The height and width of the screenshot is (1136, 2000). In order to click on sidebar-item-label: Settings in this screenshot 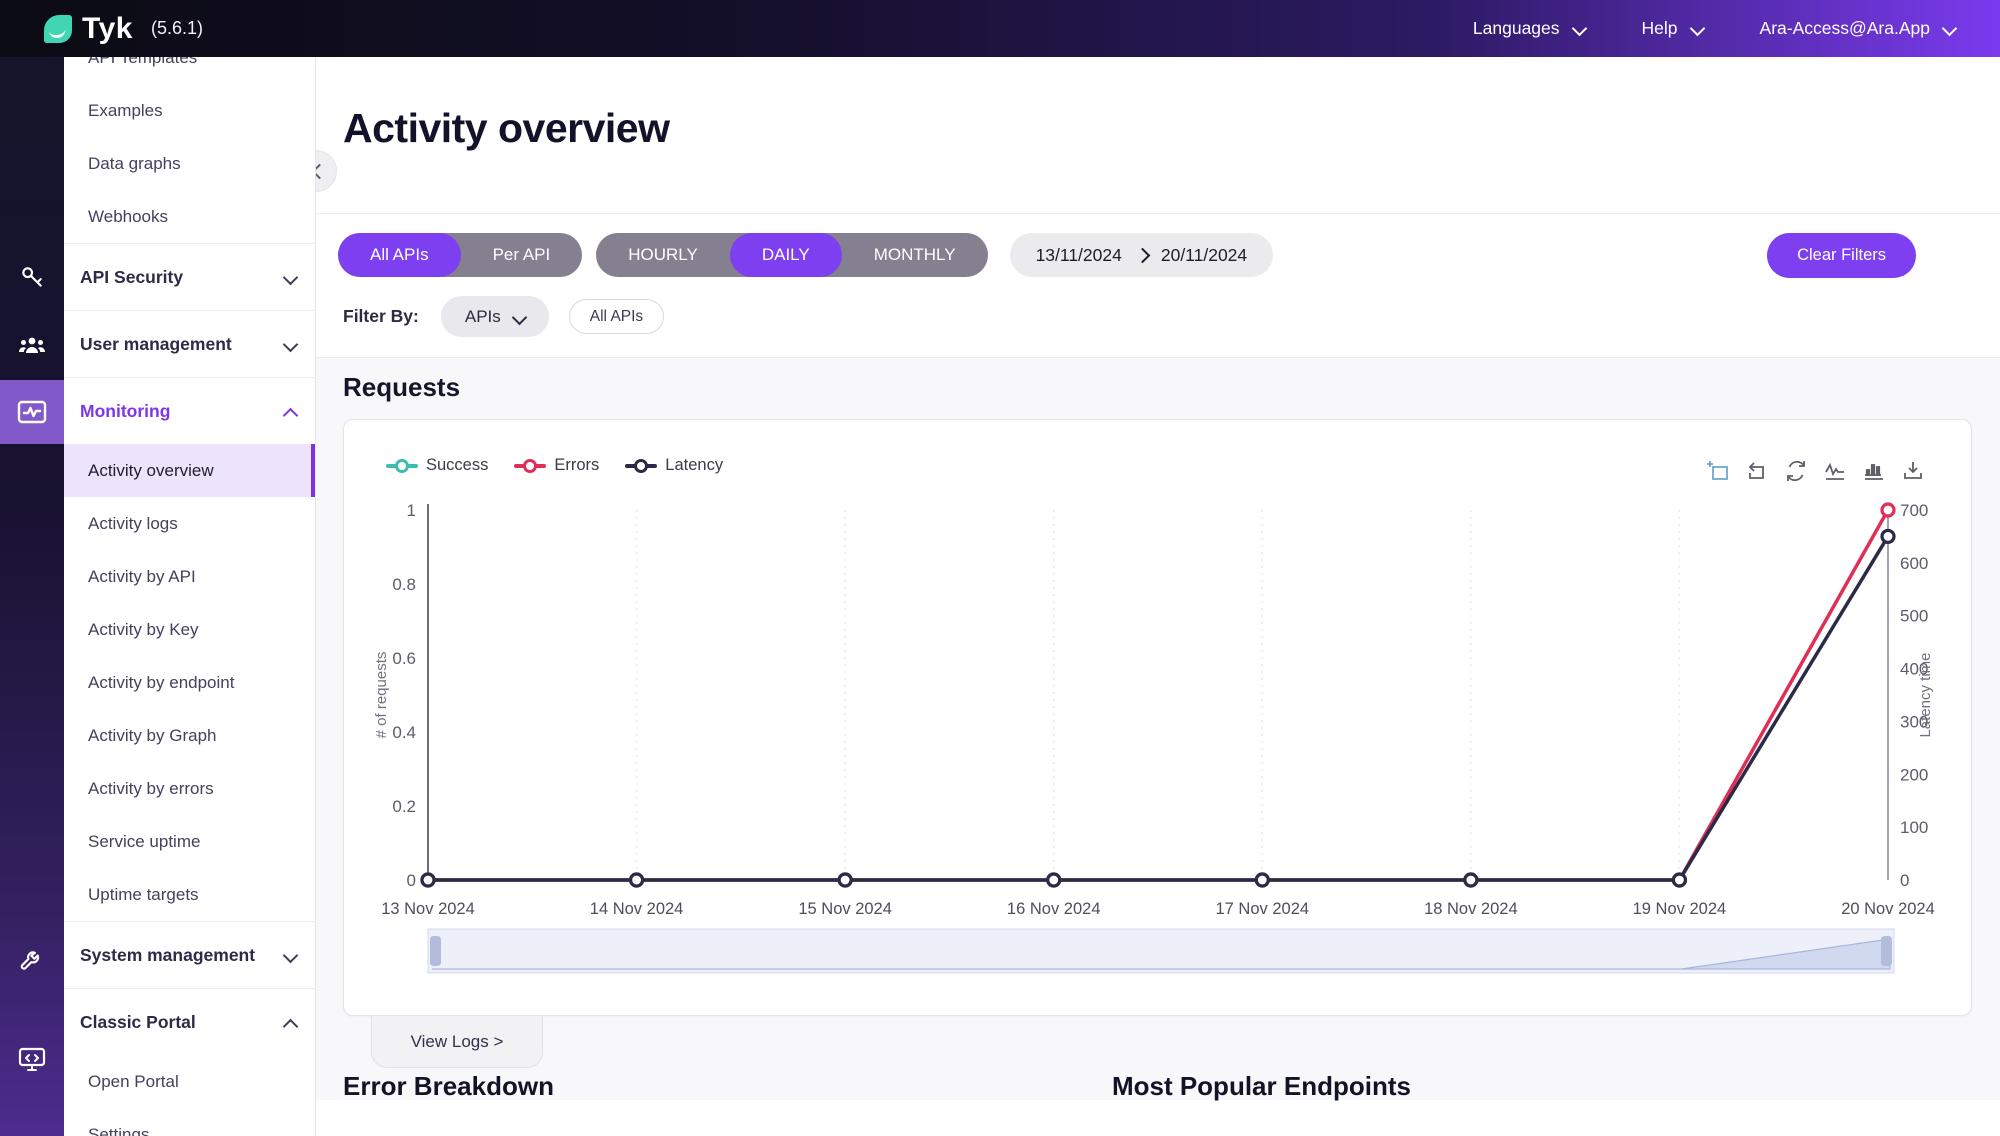, I will do `click(119, 1130)`.